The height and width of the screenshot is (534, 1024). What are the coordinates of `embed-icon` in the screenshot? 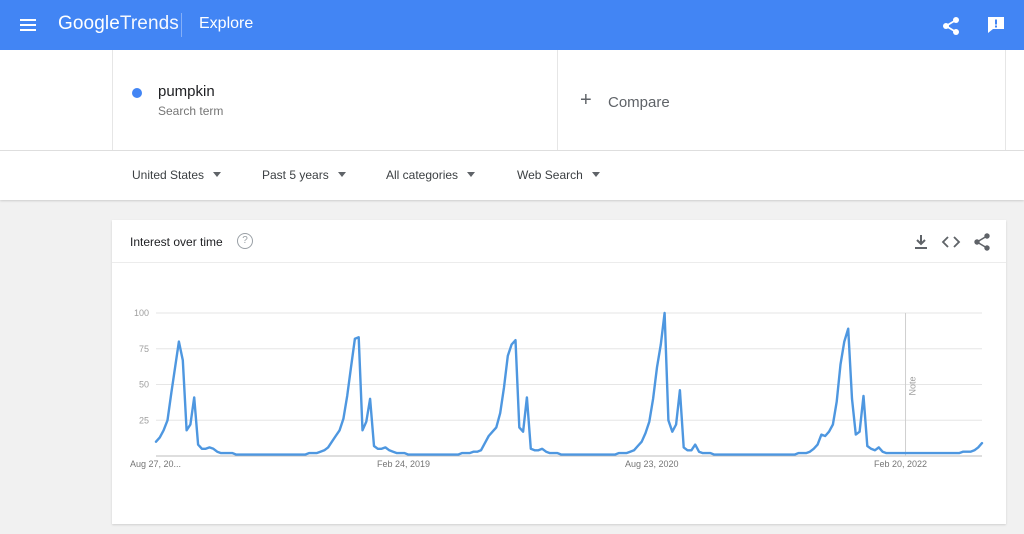 It's located at (951, 242).